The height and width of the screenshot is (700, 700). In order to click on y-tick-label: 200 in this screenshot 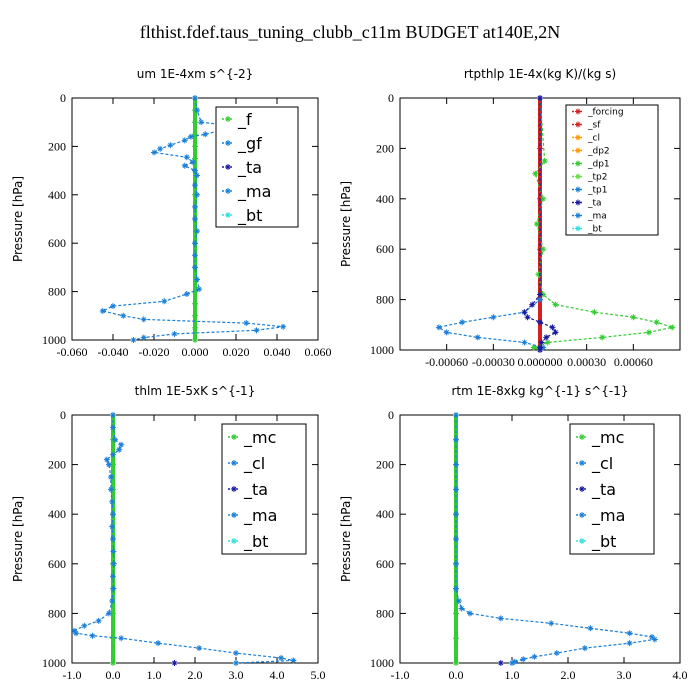, I will do `click(385, 148)`.